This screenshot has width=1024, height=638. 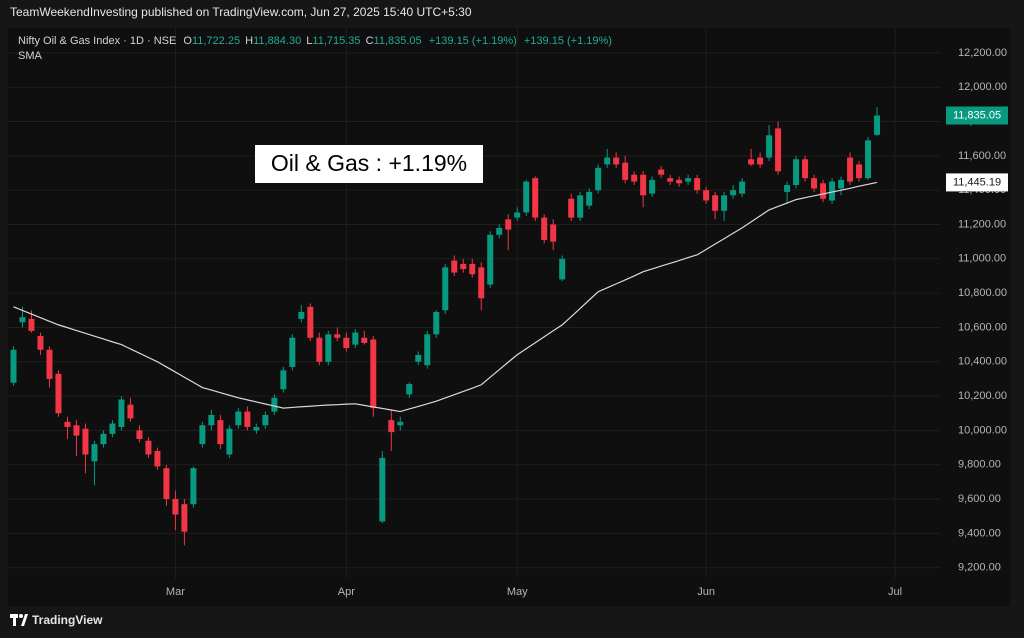 I want to click on last-price-tag, so click(x=977, y=115).